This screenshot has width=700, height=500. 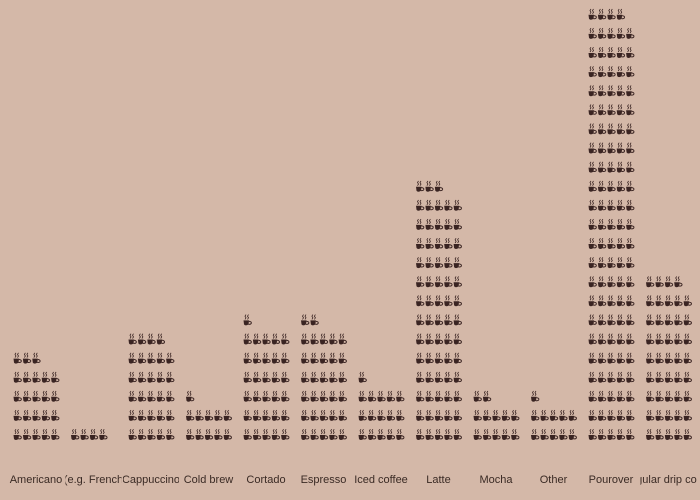 What do you see at coordinates (36, 480) in the screenshot?
I see `category-label: Americano` at bounding box center [36, 480].